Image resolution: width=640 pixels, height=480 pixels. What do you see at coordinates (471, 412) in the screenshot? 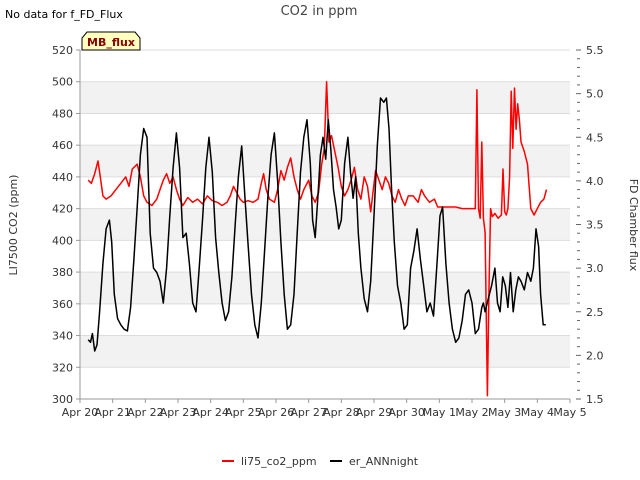
I see `x-tick-label: May 2` at bounding box center [471, 412].